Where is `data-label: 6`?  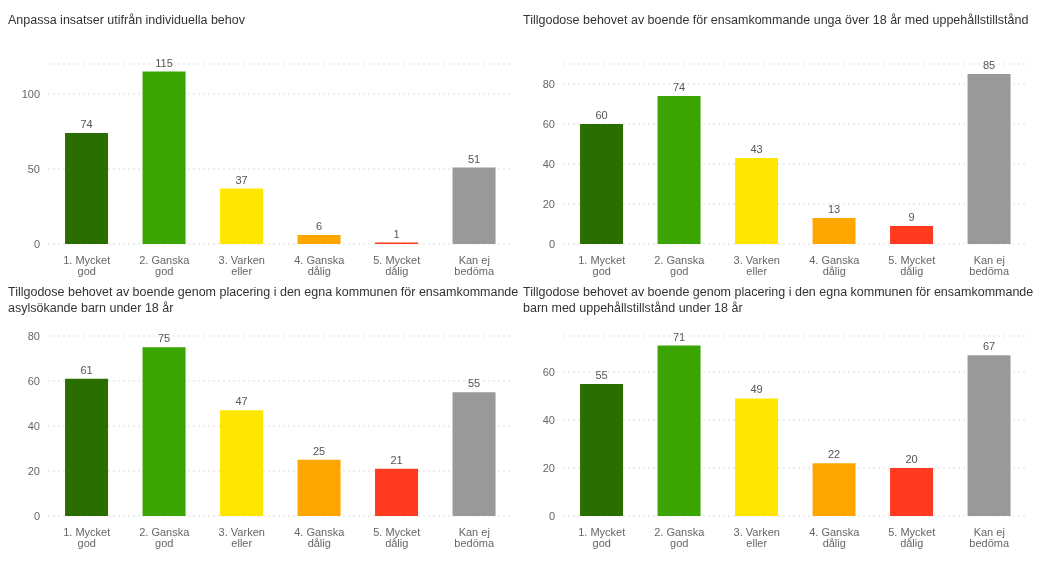
data-label: 6 is located at coordinates (319, 226).